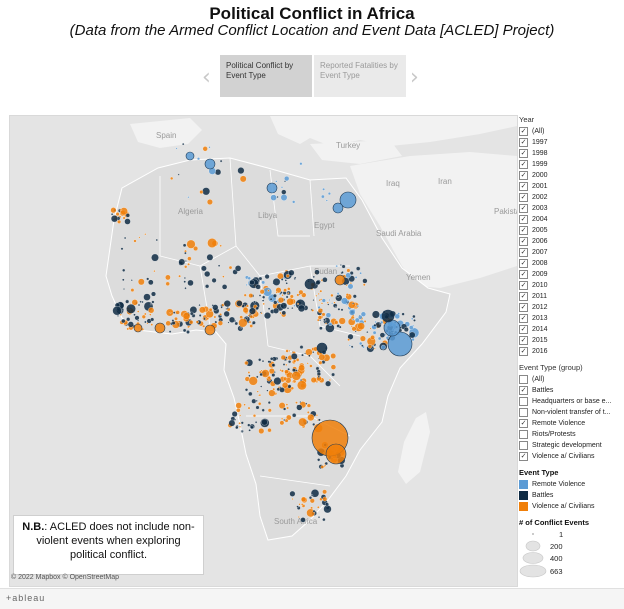 The height and width of the screenshot is (609, 624). Describe the element at coordinates (571, 186) in the screenshot. I see `year-option: ✓ 2001` at that location.